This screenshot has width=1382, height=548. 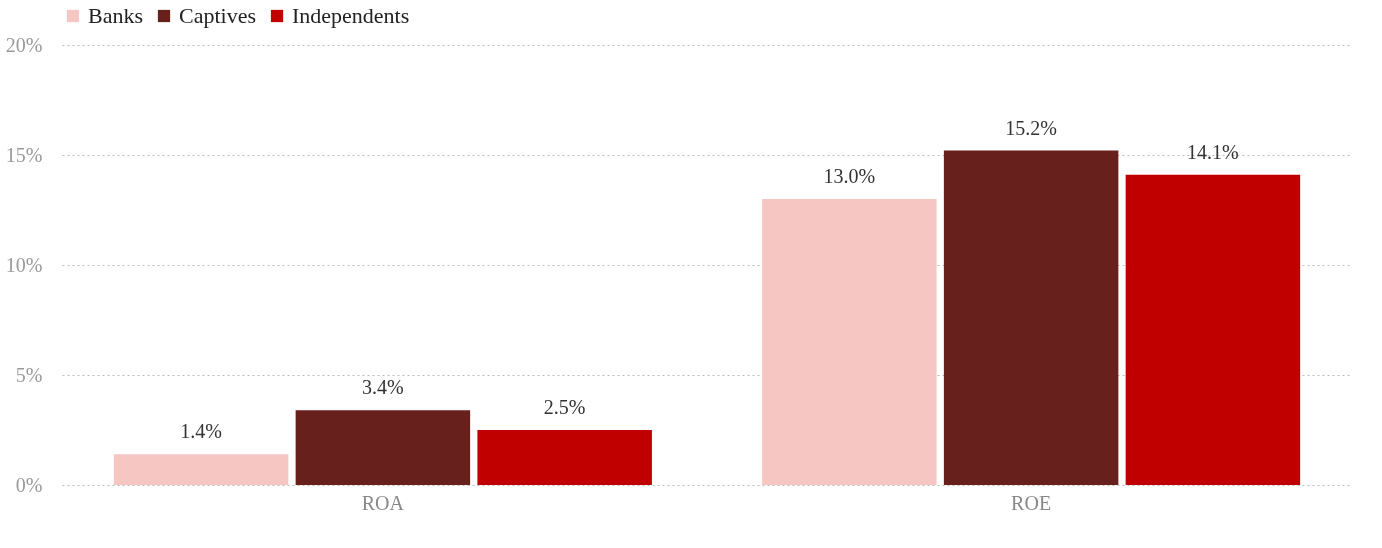 What do you see at coordinates (24, 154) in the screenshot?
I see `y-tick-label: 15%` at bounding box center [24, 154].